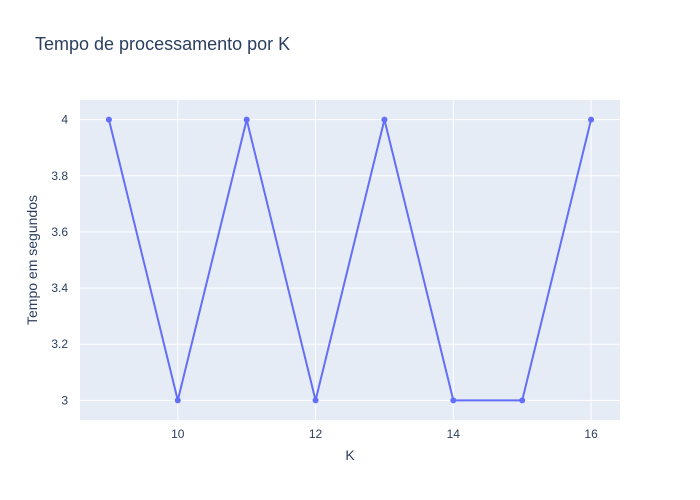 This screenshot has width=700, height=500. Describe the element at coordinates (64, 400) in the screenshot. I see `y-tick-label: 3` at that location.